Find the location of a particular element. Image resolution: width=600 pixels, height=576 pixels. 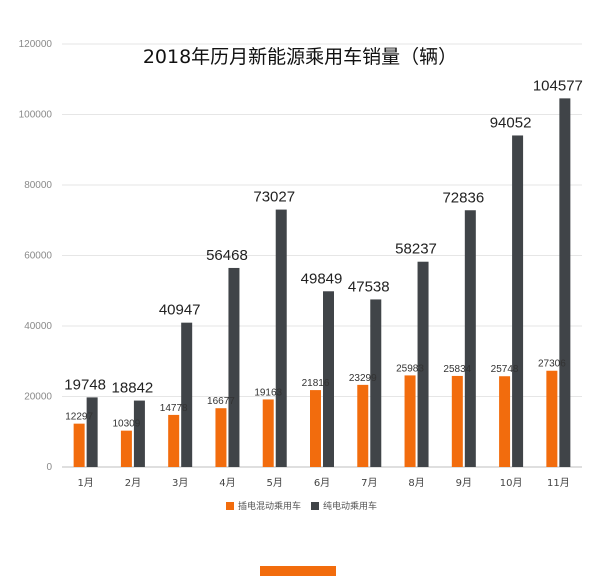

data-label-plugin-hybrid: 14778 is located at coordinates (174, 408).